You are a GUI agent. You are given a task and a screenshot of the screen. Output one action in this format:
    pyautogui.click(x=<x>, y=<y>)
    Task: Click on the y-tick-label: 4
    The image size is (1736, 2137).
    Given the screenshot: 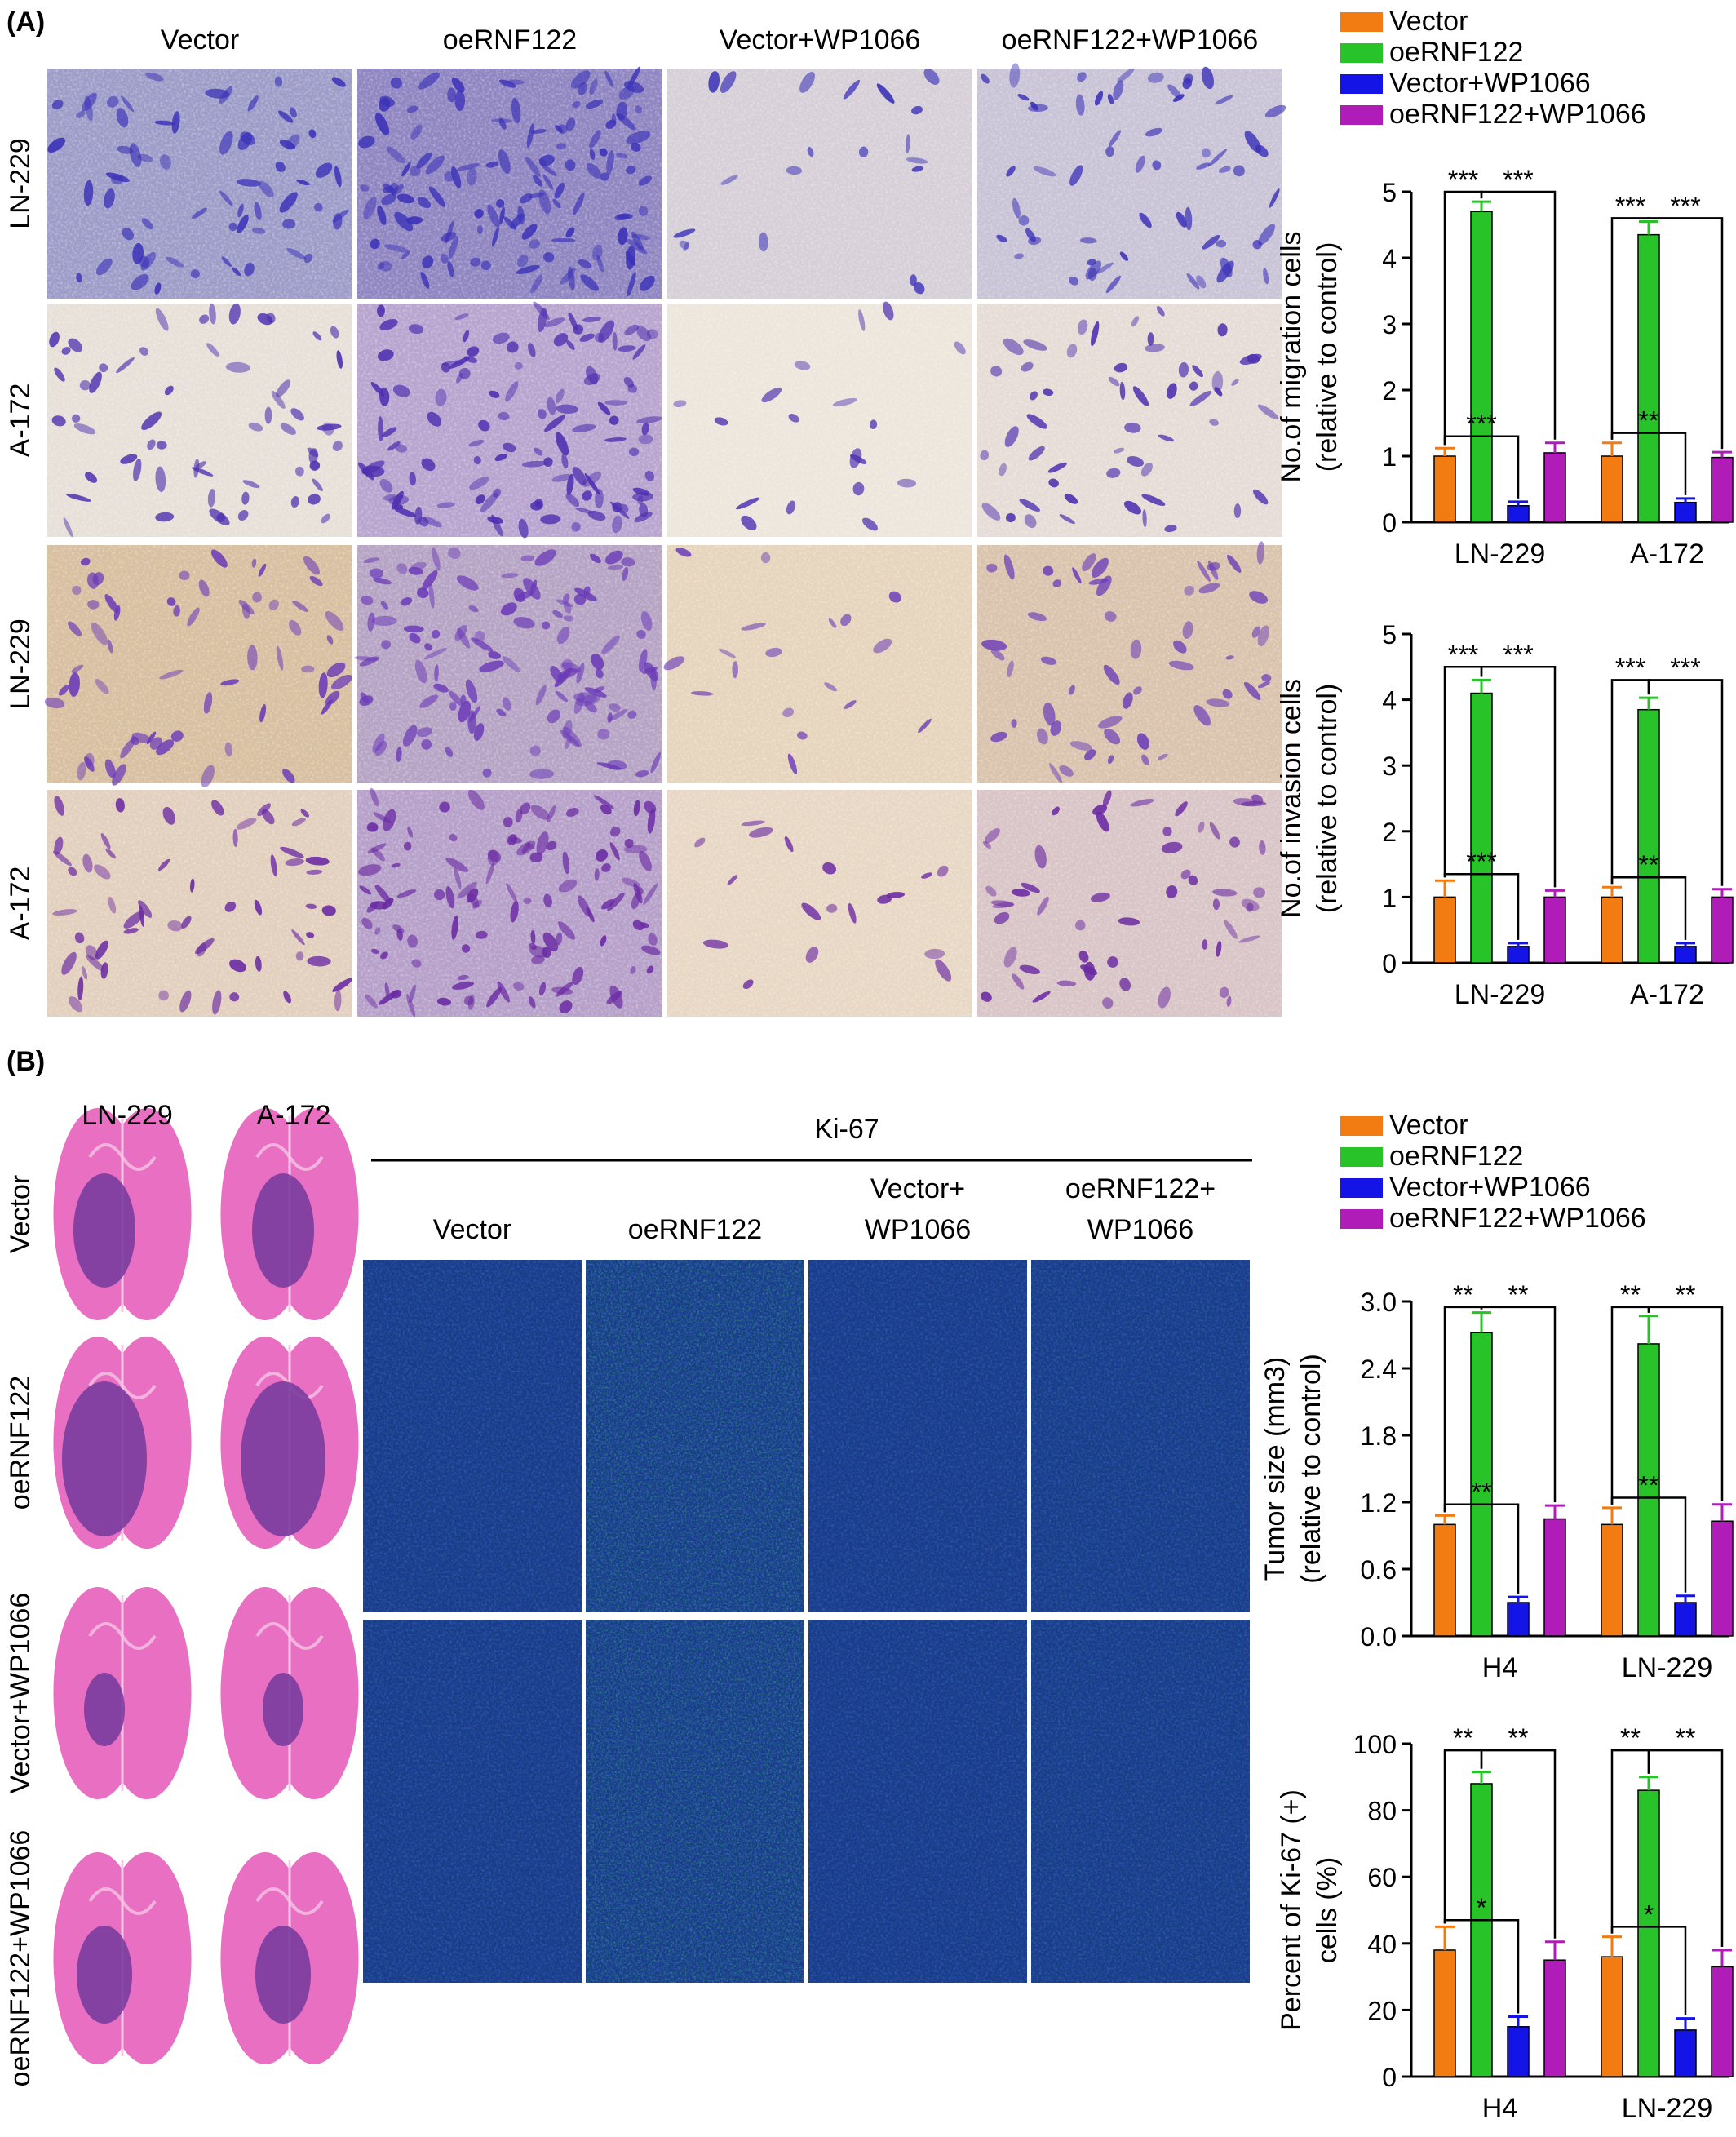 What is the action you would take?
    pyautogui.click(x=1389, y=701)
    